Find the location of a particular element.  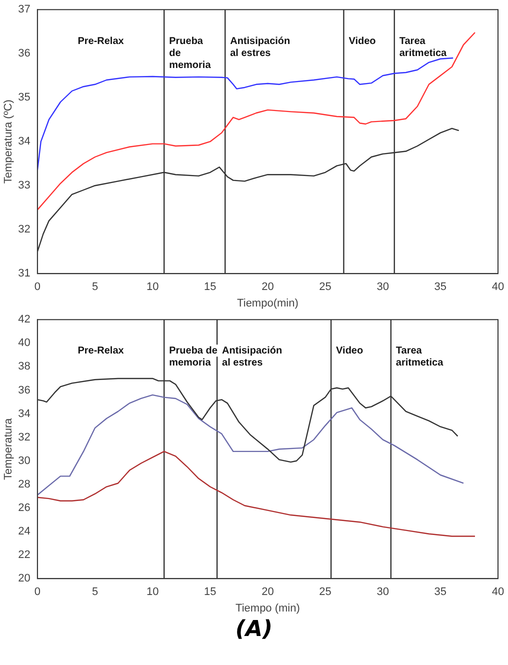

x-axis-title: Tiempo(min) is located at coordinates (267, 303).